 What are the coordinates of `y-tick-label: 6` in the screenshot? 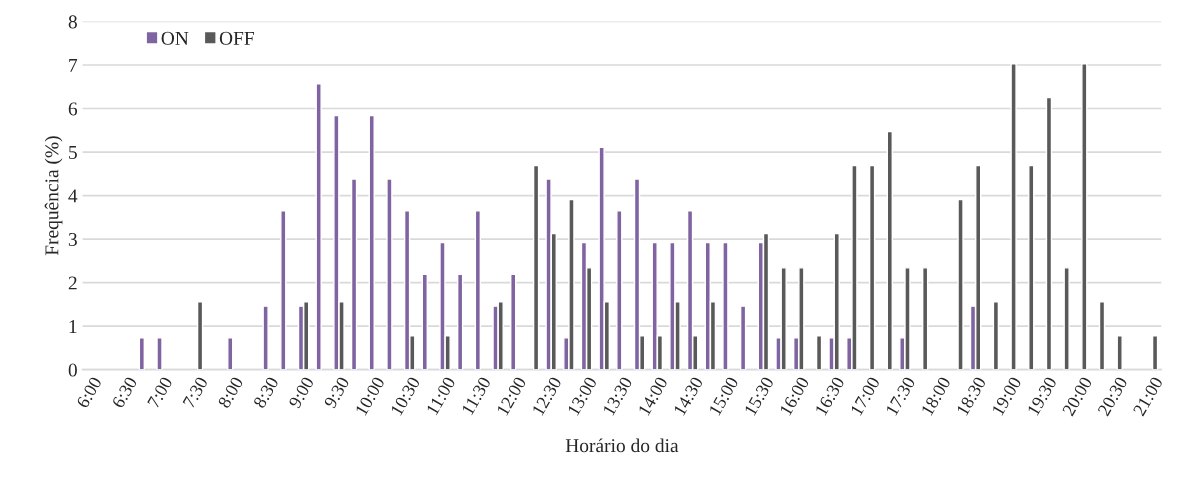 It's located at (73, 109).